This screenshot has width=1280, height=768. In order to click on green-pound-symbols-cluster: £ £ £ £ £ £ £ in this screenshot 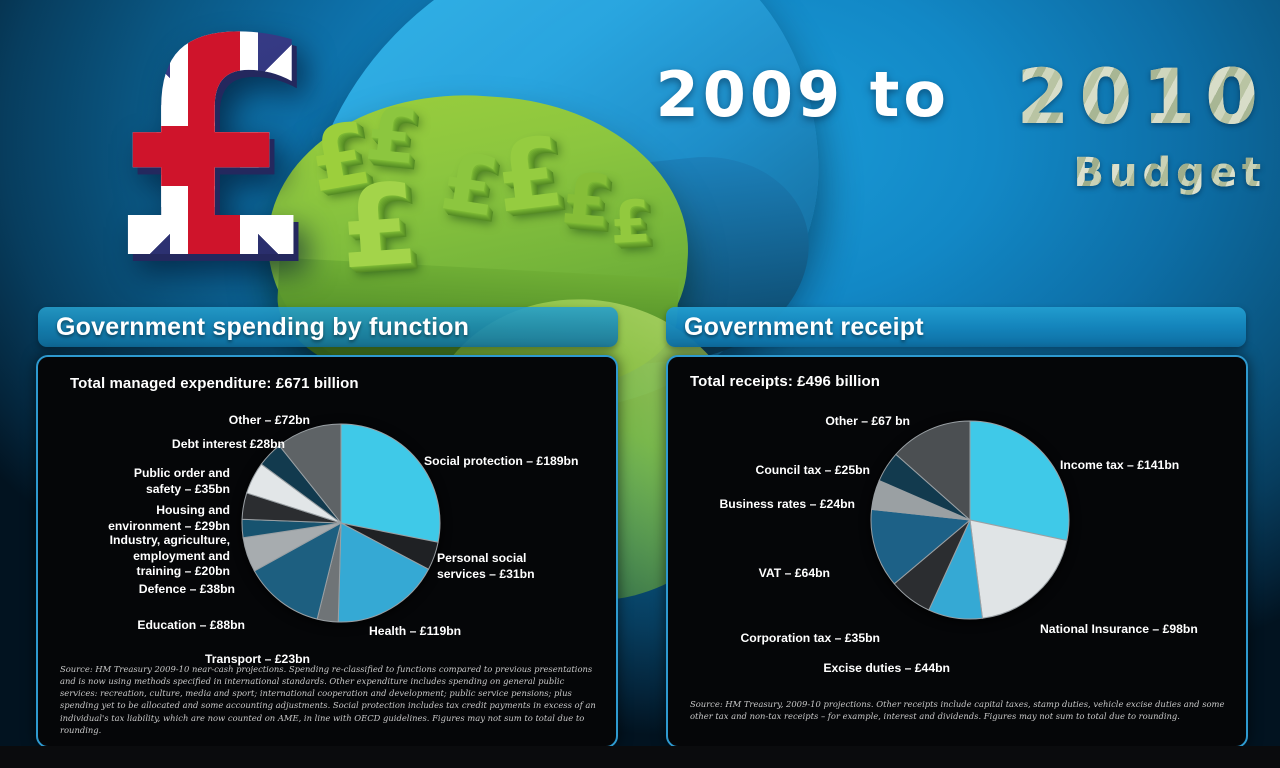, I will do `click(490, 200)`.